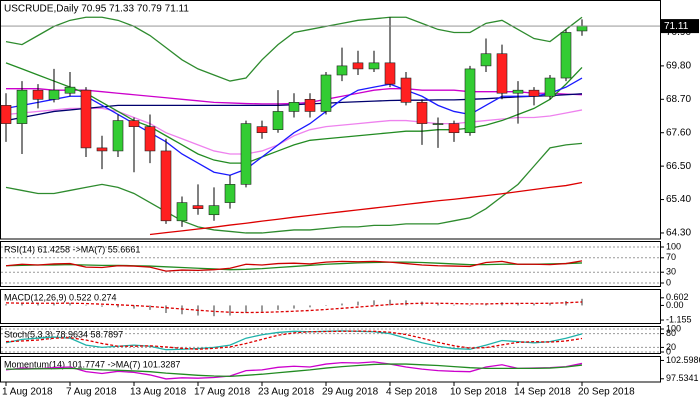 Image resolution: width=700 pixels, height=400 pixels. What do you see at coordinates (678, 166) in the screenshot?
I see `y-tick-label: 66.50` at bounding box center [678, 166].